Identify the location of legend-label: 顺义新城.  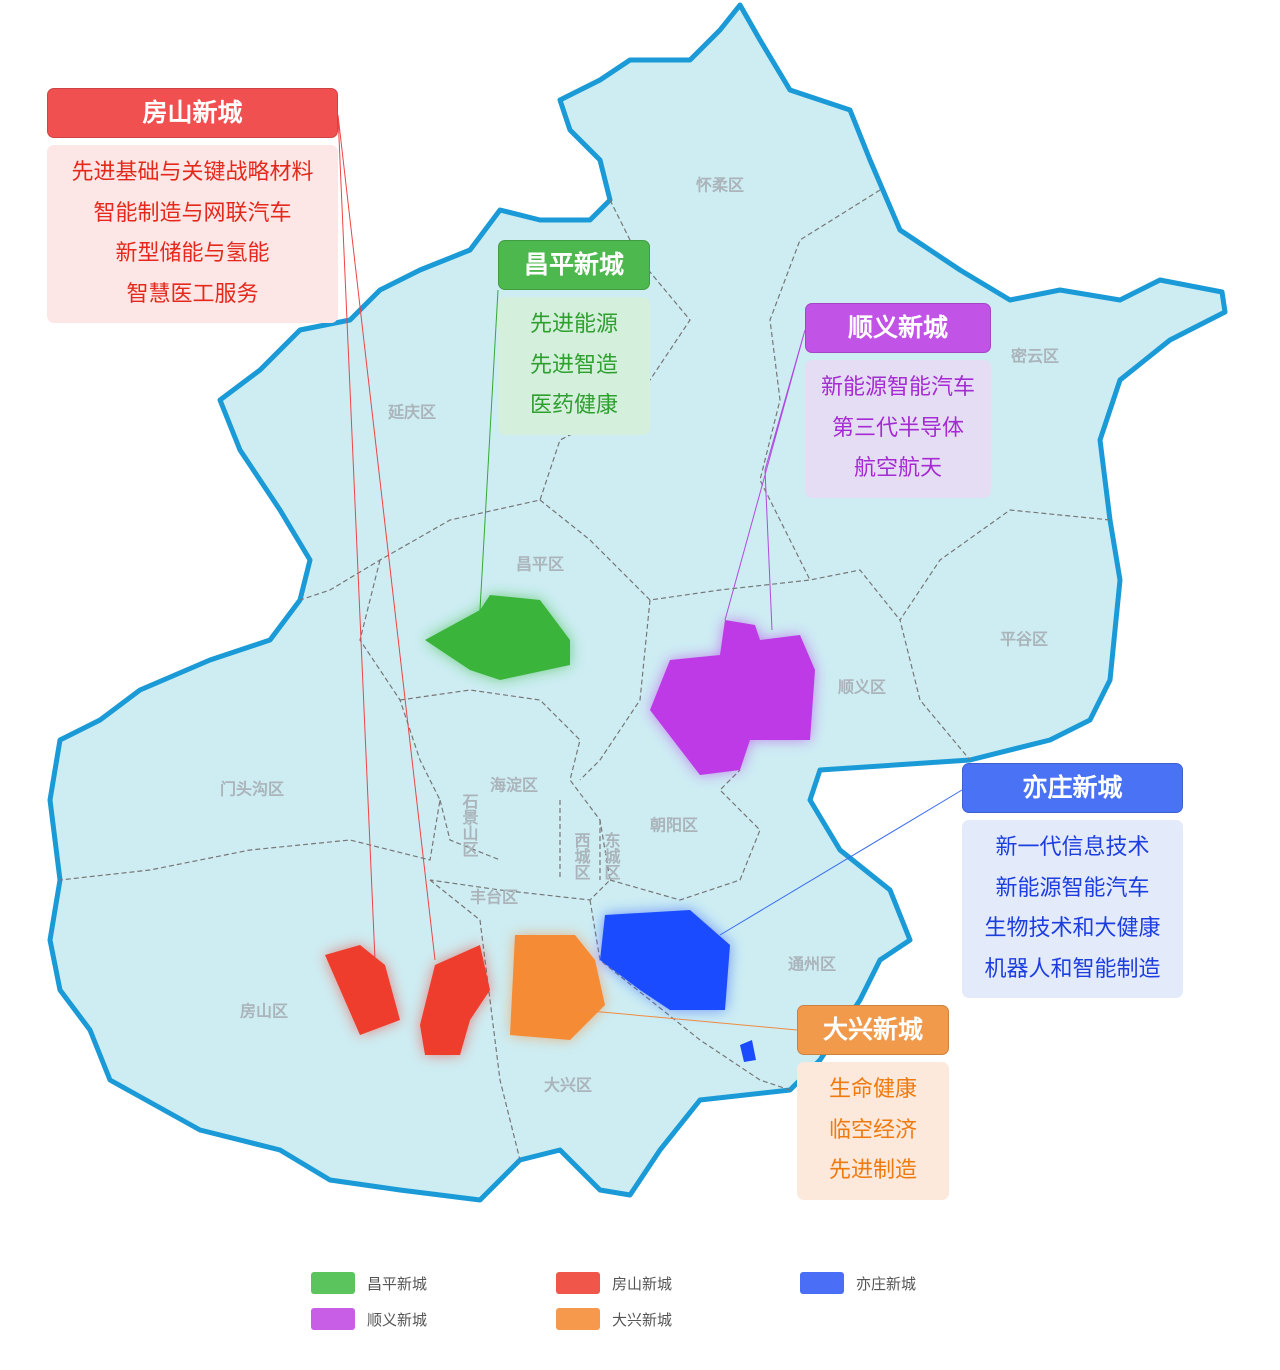
(397, 1319).